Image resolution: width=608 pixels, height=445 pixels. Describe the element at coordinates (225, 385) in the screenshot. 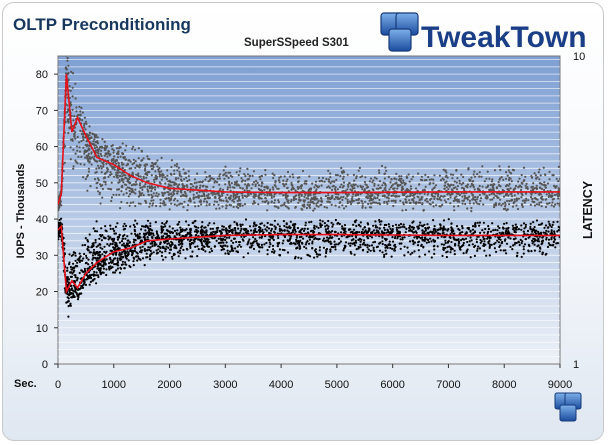

I see `x-tick-label: 3000` at that location.